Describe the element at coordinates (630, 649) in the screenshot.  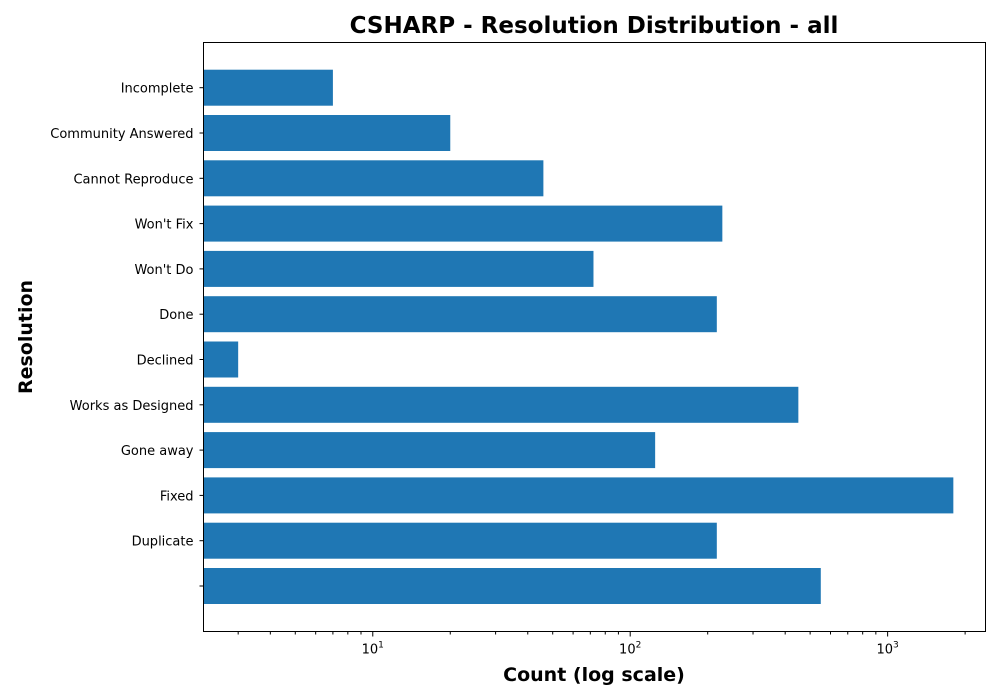
I see `x-tick-label: 10²` at that location.